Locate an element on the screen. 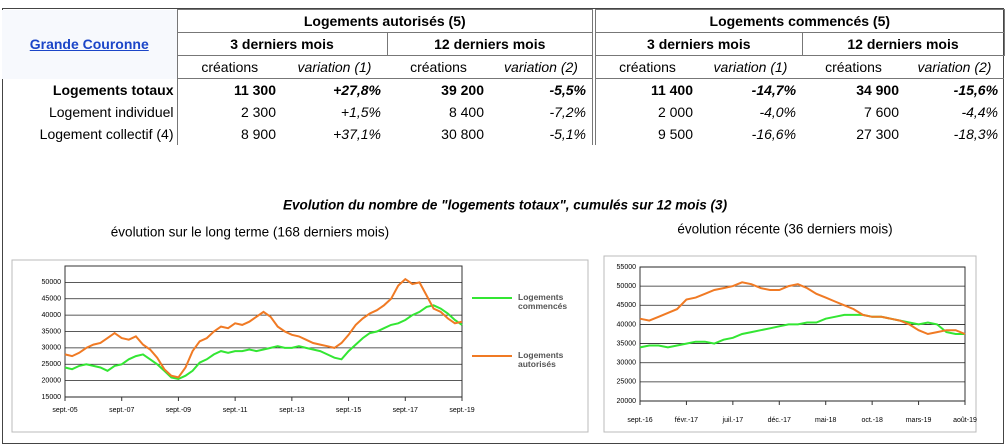 Image resolution: width=1008 pixels, height=446 pixels. cell: 11 400 is located at coordinates (646, 89).